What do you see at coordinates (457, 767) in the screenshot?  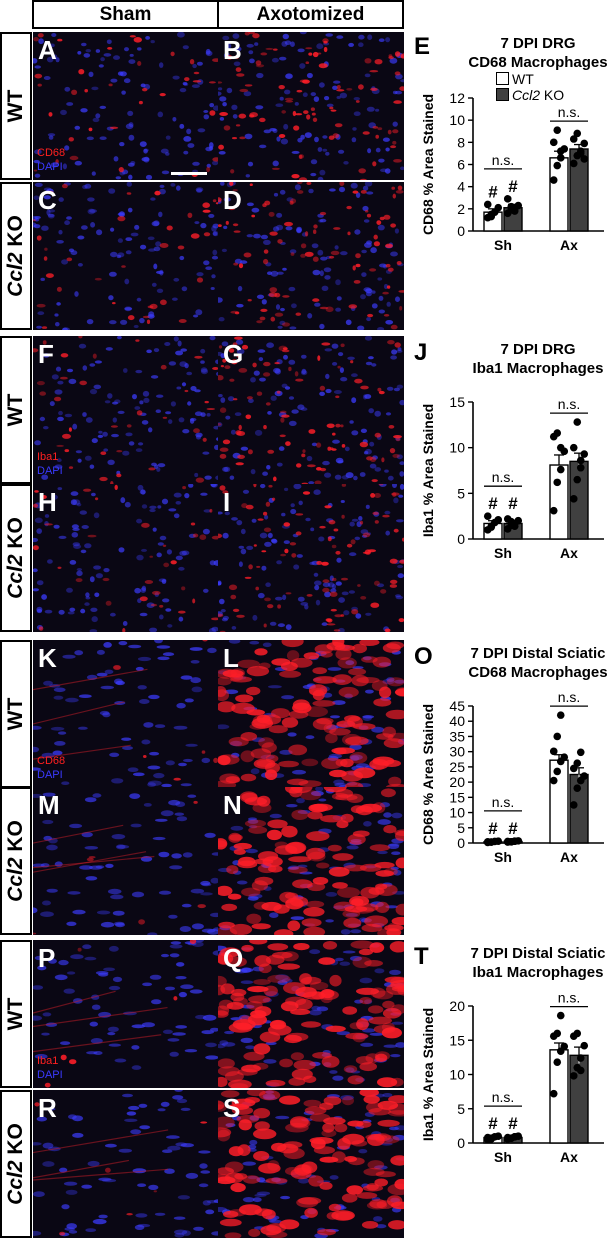 I see `y-tick-label: 25` at bounding box center [457, 767].